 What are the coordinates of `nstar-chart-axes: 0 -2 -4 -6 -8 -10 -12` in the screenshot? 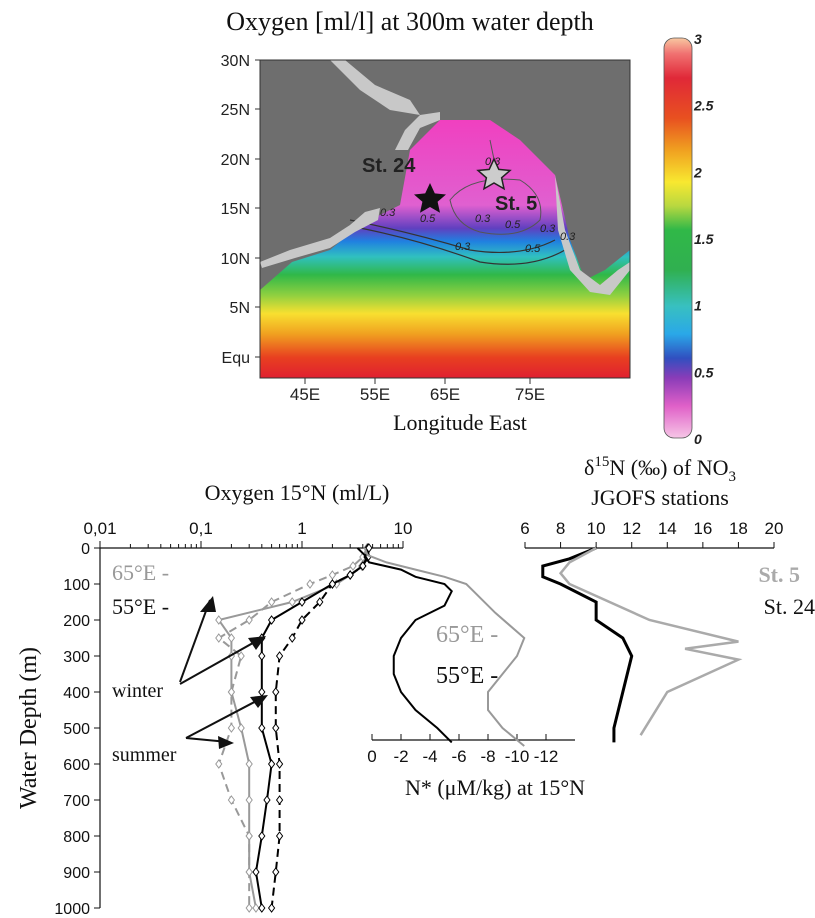 It's located at (471, 750).